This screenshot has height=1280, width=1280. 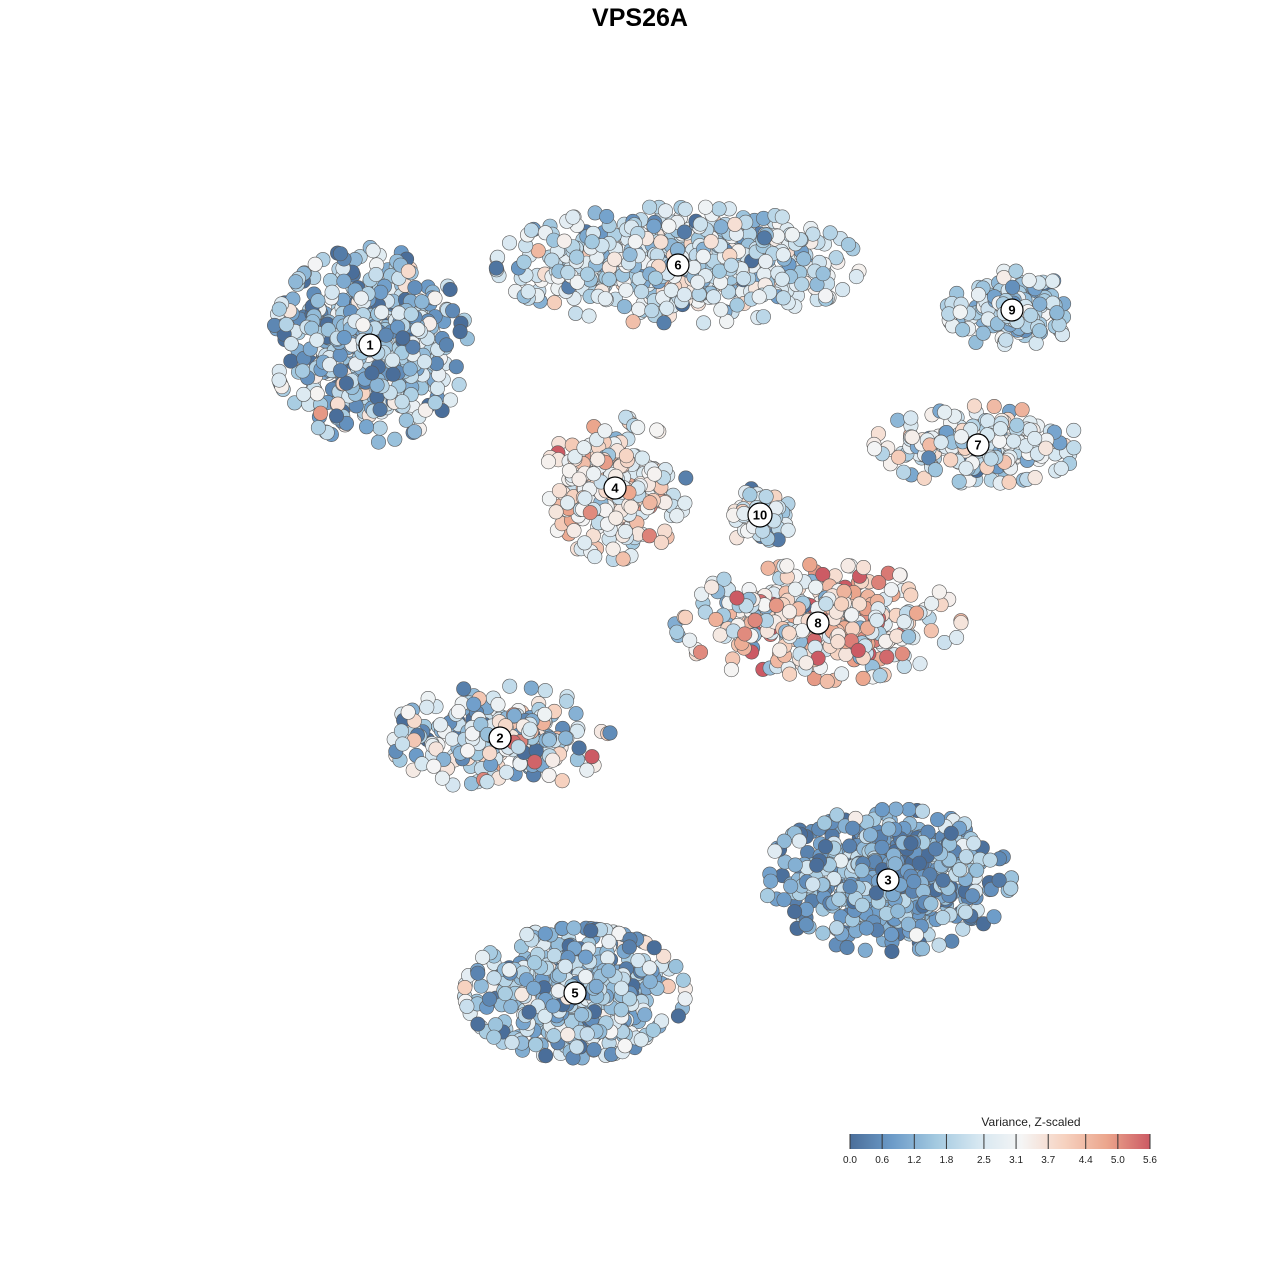 I want to click on legend-title: Variance, Z-scaled, so click(x=1030, y=1122).